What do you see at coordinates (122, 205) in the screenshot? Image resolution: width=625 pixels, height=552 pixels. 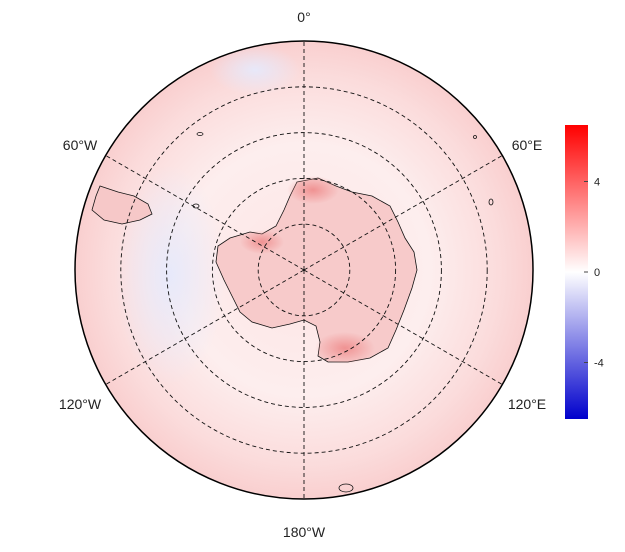 I see `south-america-tip` at bounding box center [122, 205].